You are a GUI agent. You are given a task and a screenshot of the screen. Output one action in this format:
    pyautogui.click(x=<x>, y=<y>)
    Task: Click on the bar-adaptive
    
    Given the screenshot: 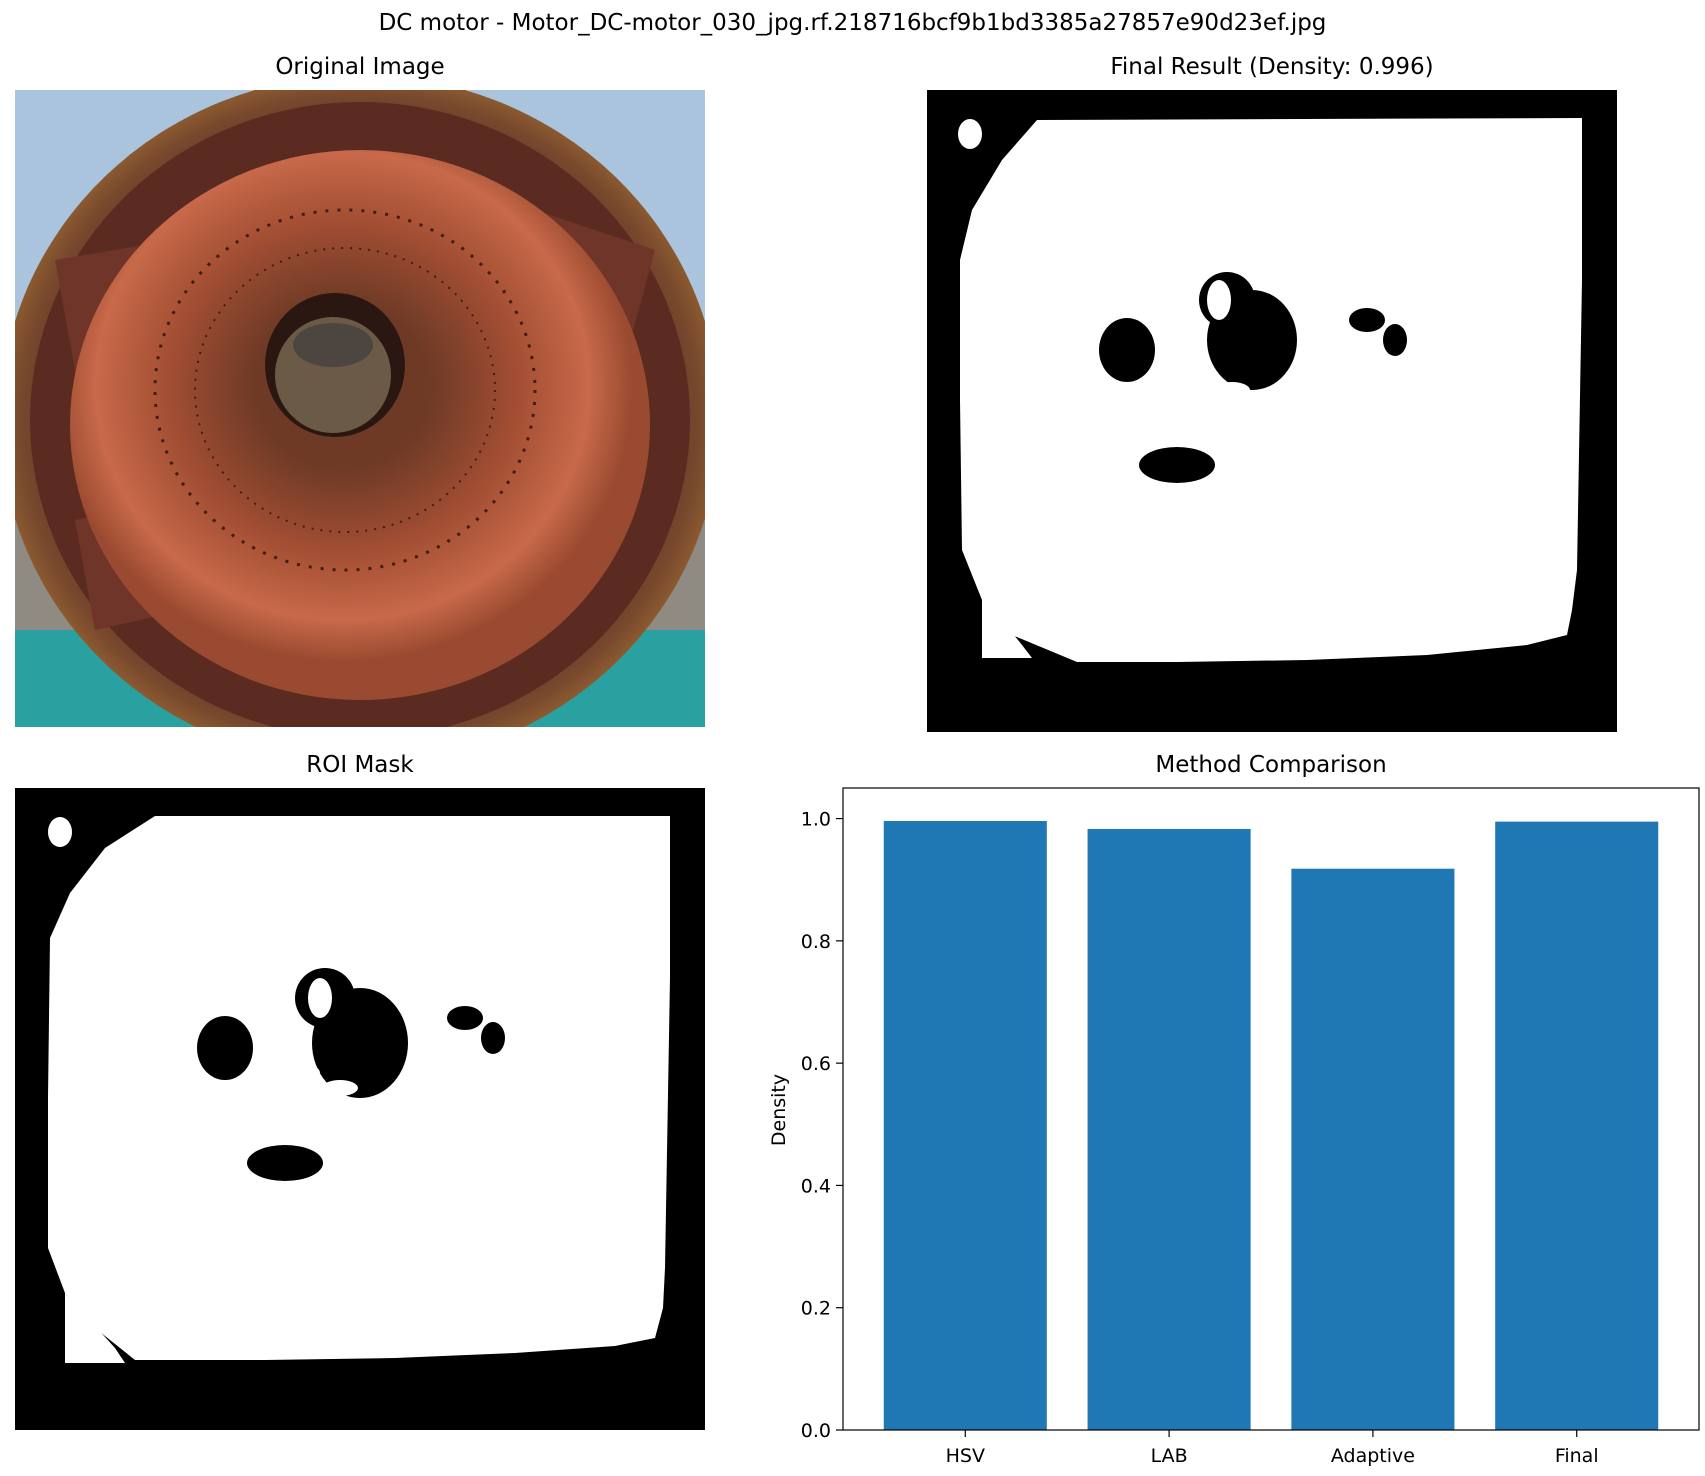 What is the action you would take?
    pyautogui.click(x=1373, y=1149)
    